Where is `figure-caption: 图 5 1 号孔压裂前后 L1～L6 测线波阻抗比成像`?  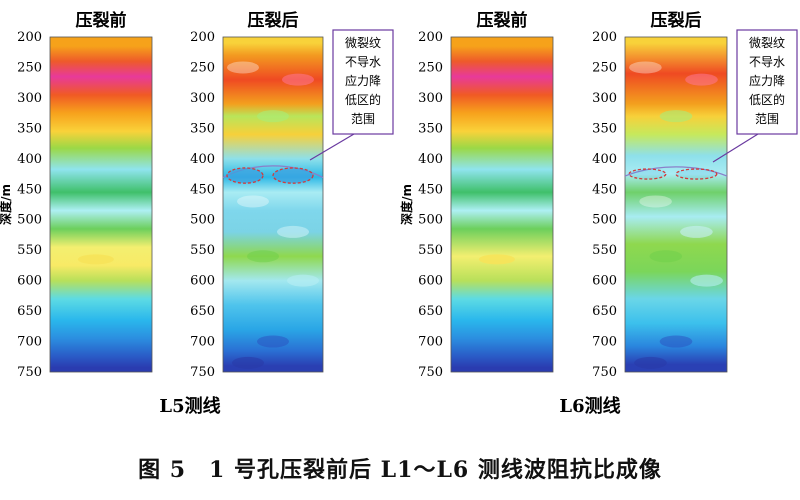
figure-caption: 图 5 1 号孔压裂前后 L1～L6 测线波阻抗比成像 is located at coordinates (400, 470).